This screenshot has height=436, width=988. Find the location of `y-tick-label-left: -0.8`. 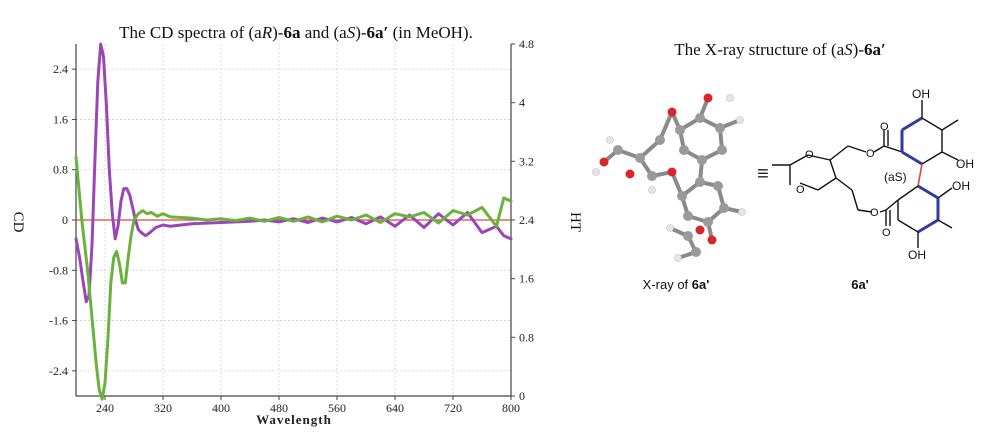

y-tick-label-left: -0.8 is located at coordinates (58, 270).